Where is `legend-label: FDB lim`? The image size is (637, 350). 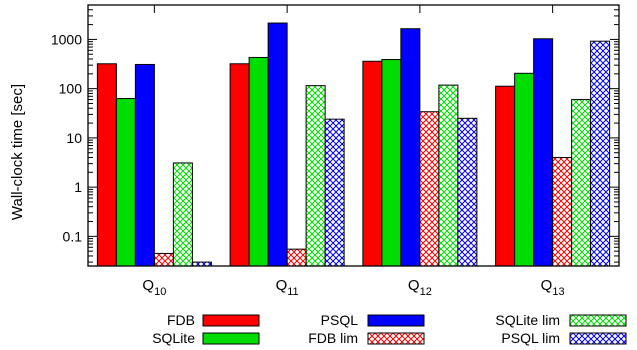
legend-label: FDB lim is located at coordinates (333, 338).